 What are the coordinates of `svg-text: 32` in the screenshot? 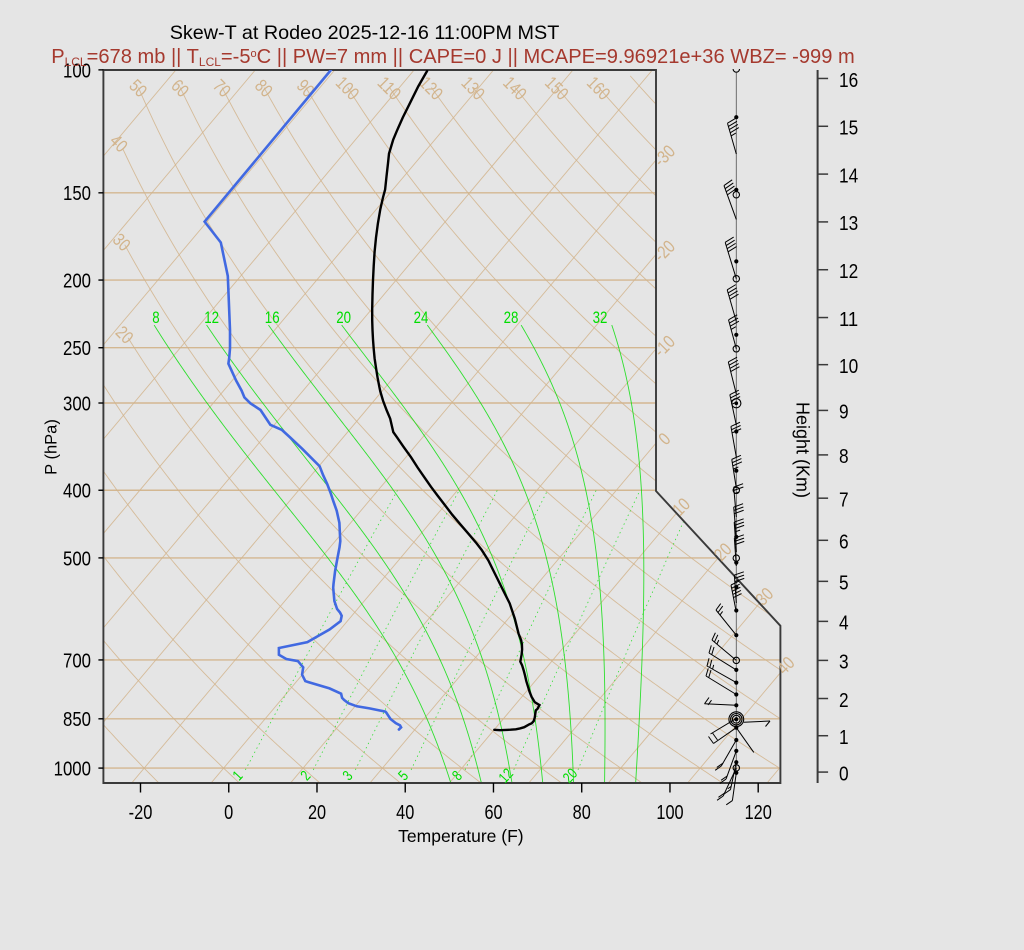 It's located at (600, 317).